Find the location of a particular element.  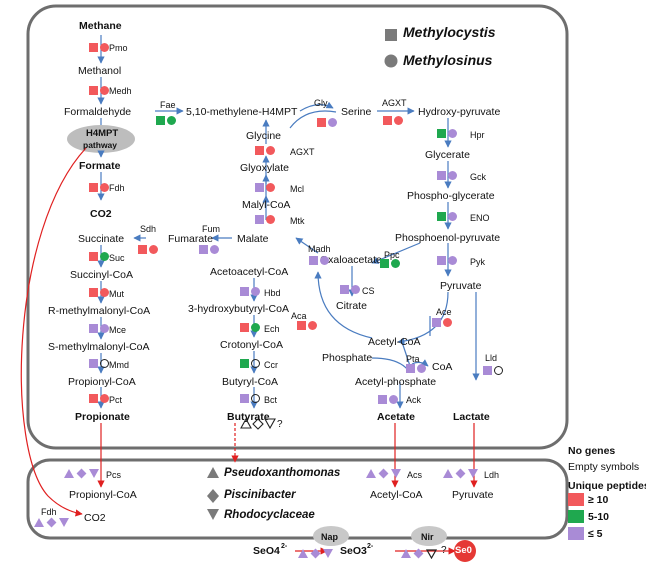

hpr-methylocystis-square is located at coordinates (441, 133).